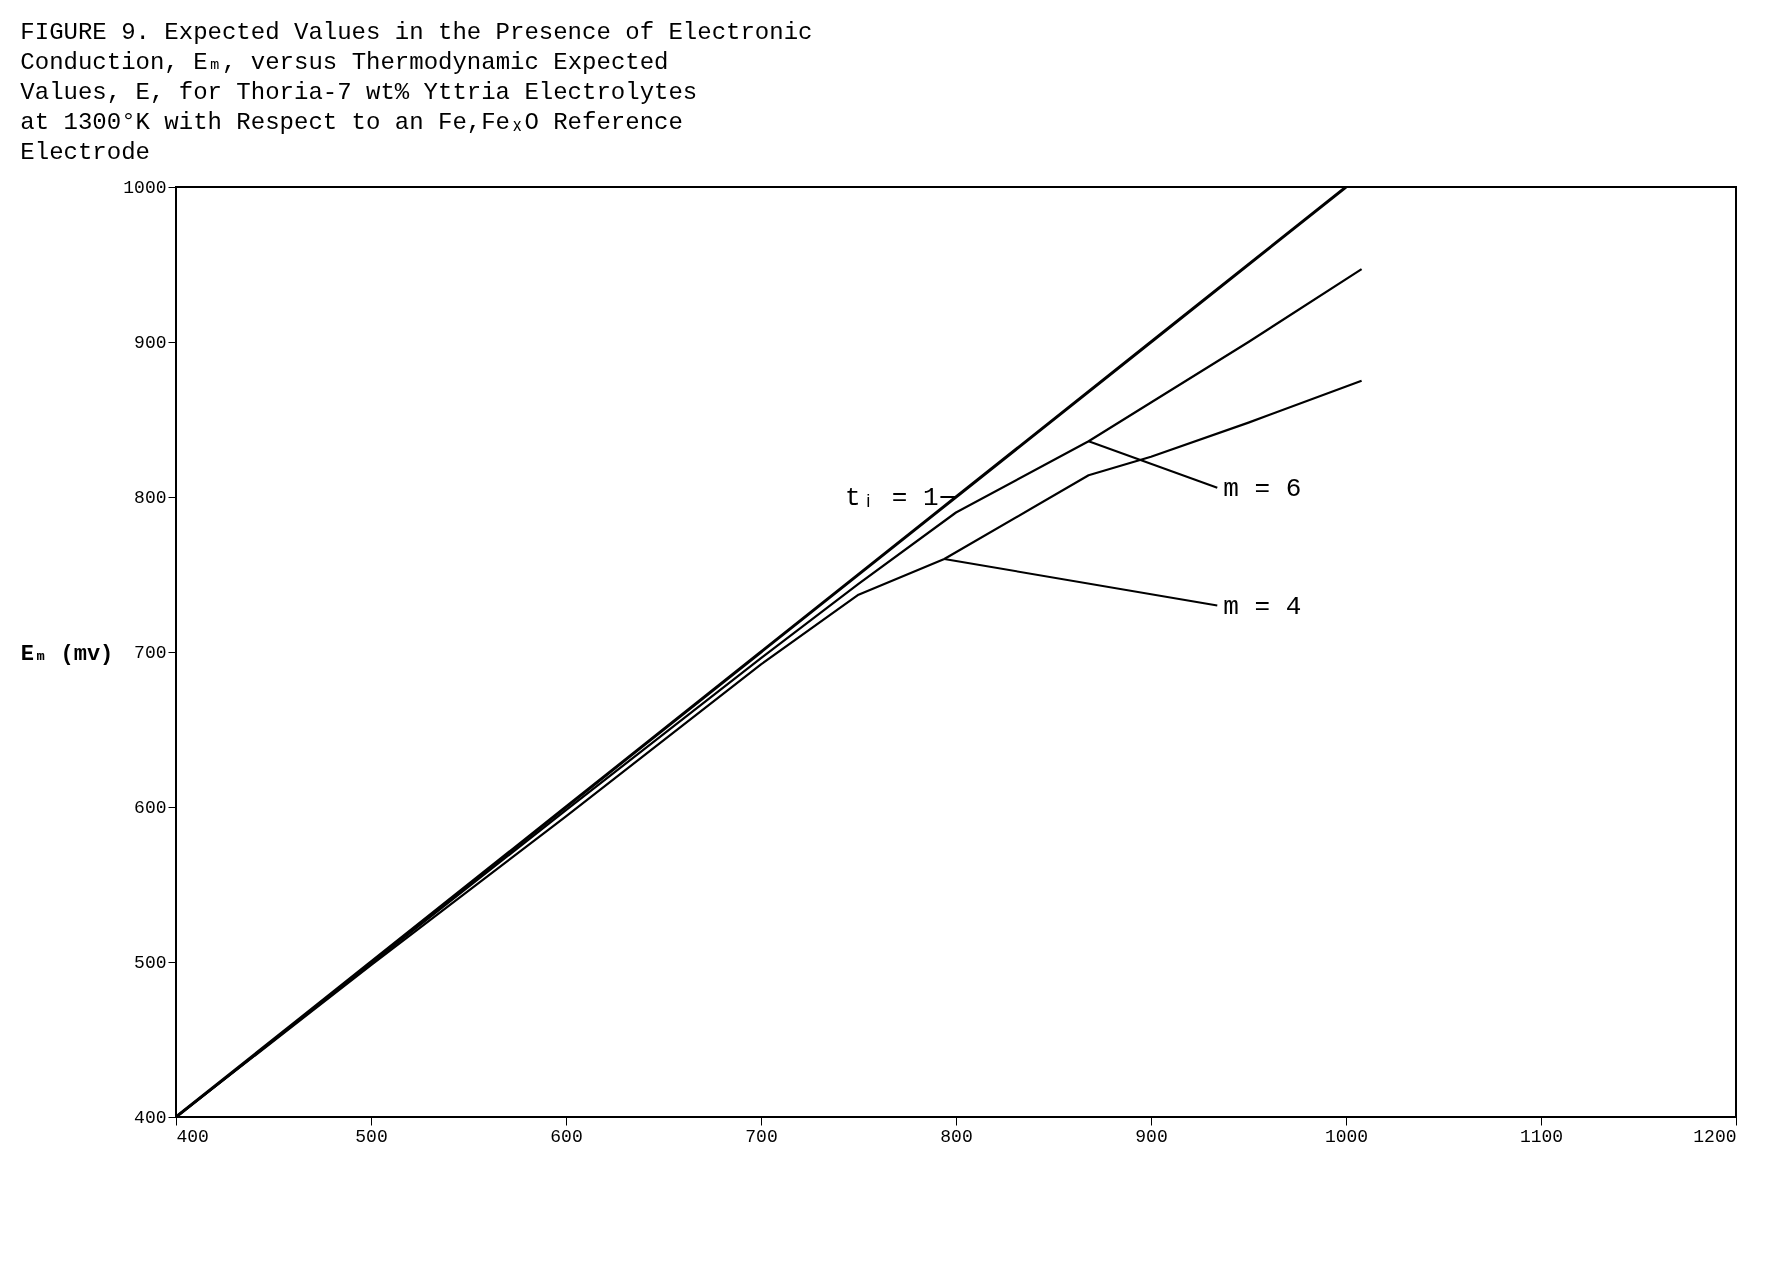  I want to click on y-tick-label: 500, so click(150, 962).